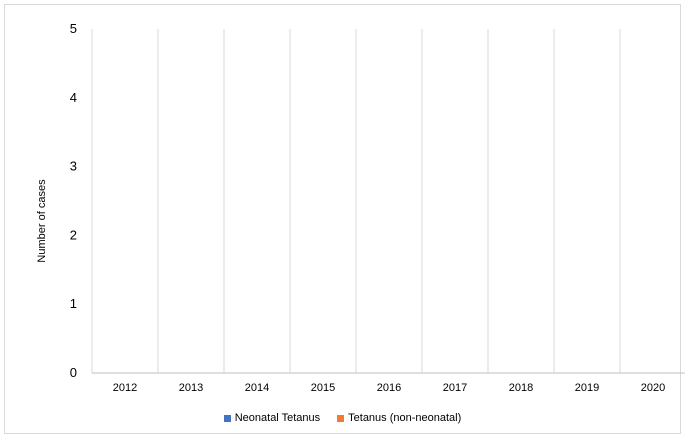  What do you see at coordinates (277, 418) in the screenshot?
I see `legend-label-neonatal-tetanus: Neonatal Tetanus` at bounding box center [277, 418].